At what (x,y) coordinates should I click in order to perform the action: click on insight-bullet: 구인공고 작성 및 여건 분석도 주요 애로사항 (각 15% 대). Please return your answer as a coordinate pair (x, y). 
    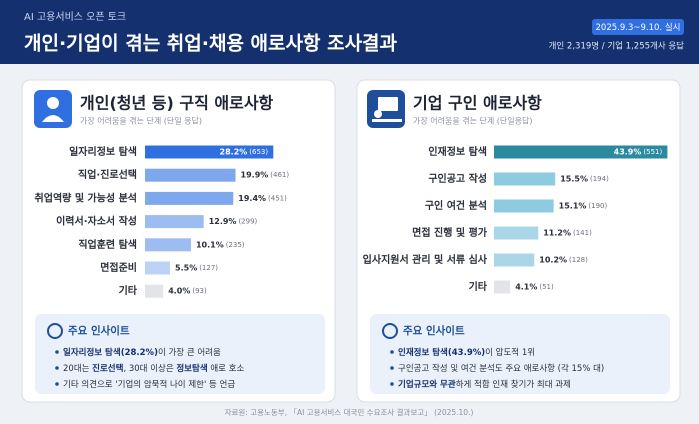
    Looking at the image, I should click on (501, 368).